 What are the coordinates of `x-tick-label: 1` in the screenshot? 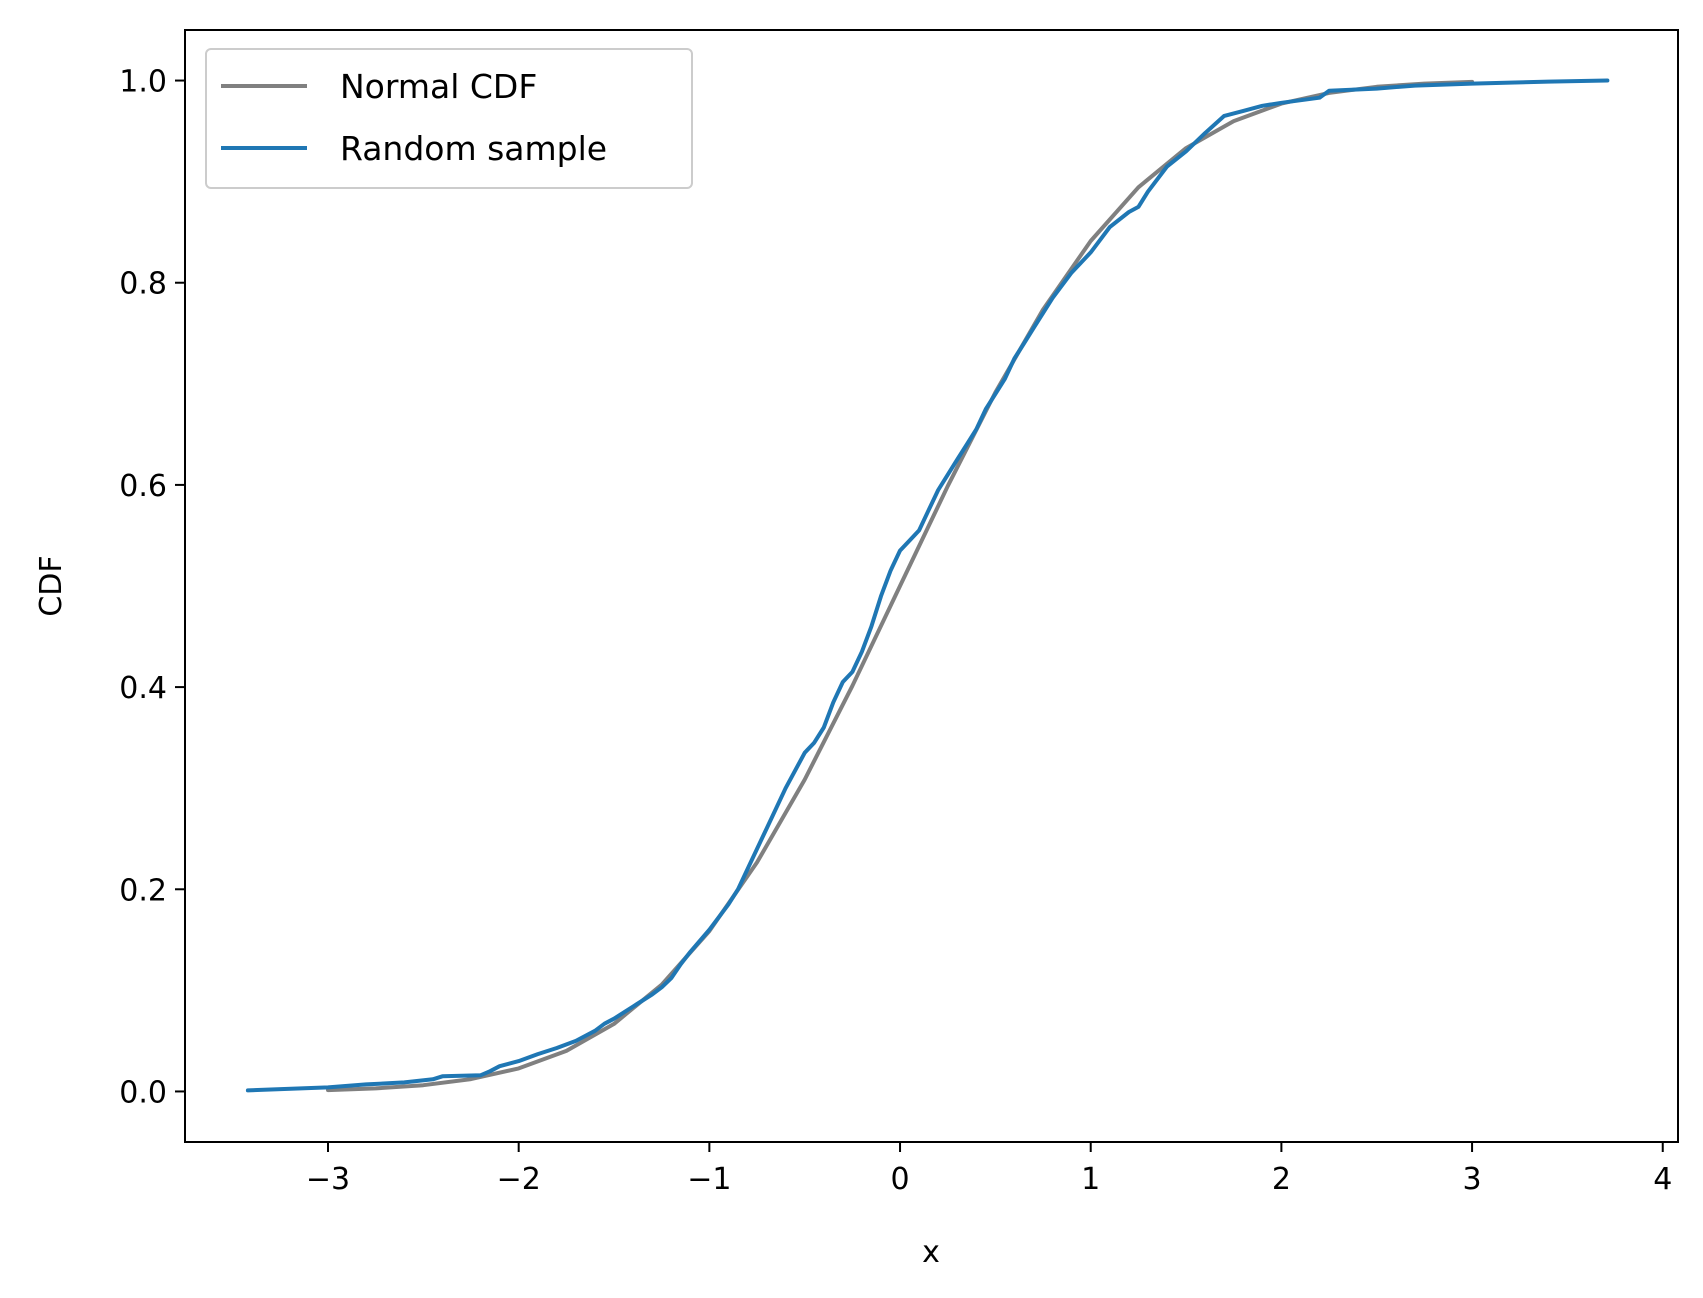 It's located at (1090, 1179).